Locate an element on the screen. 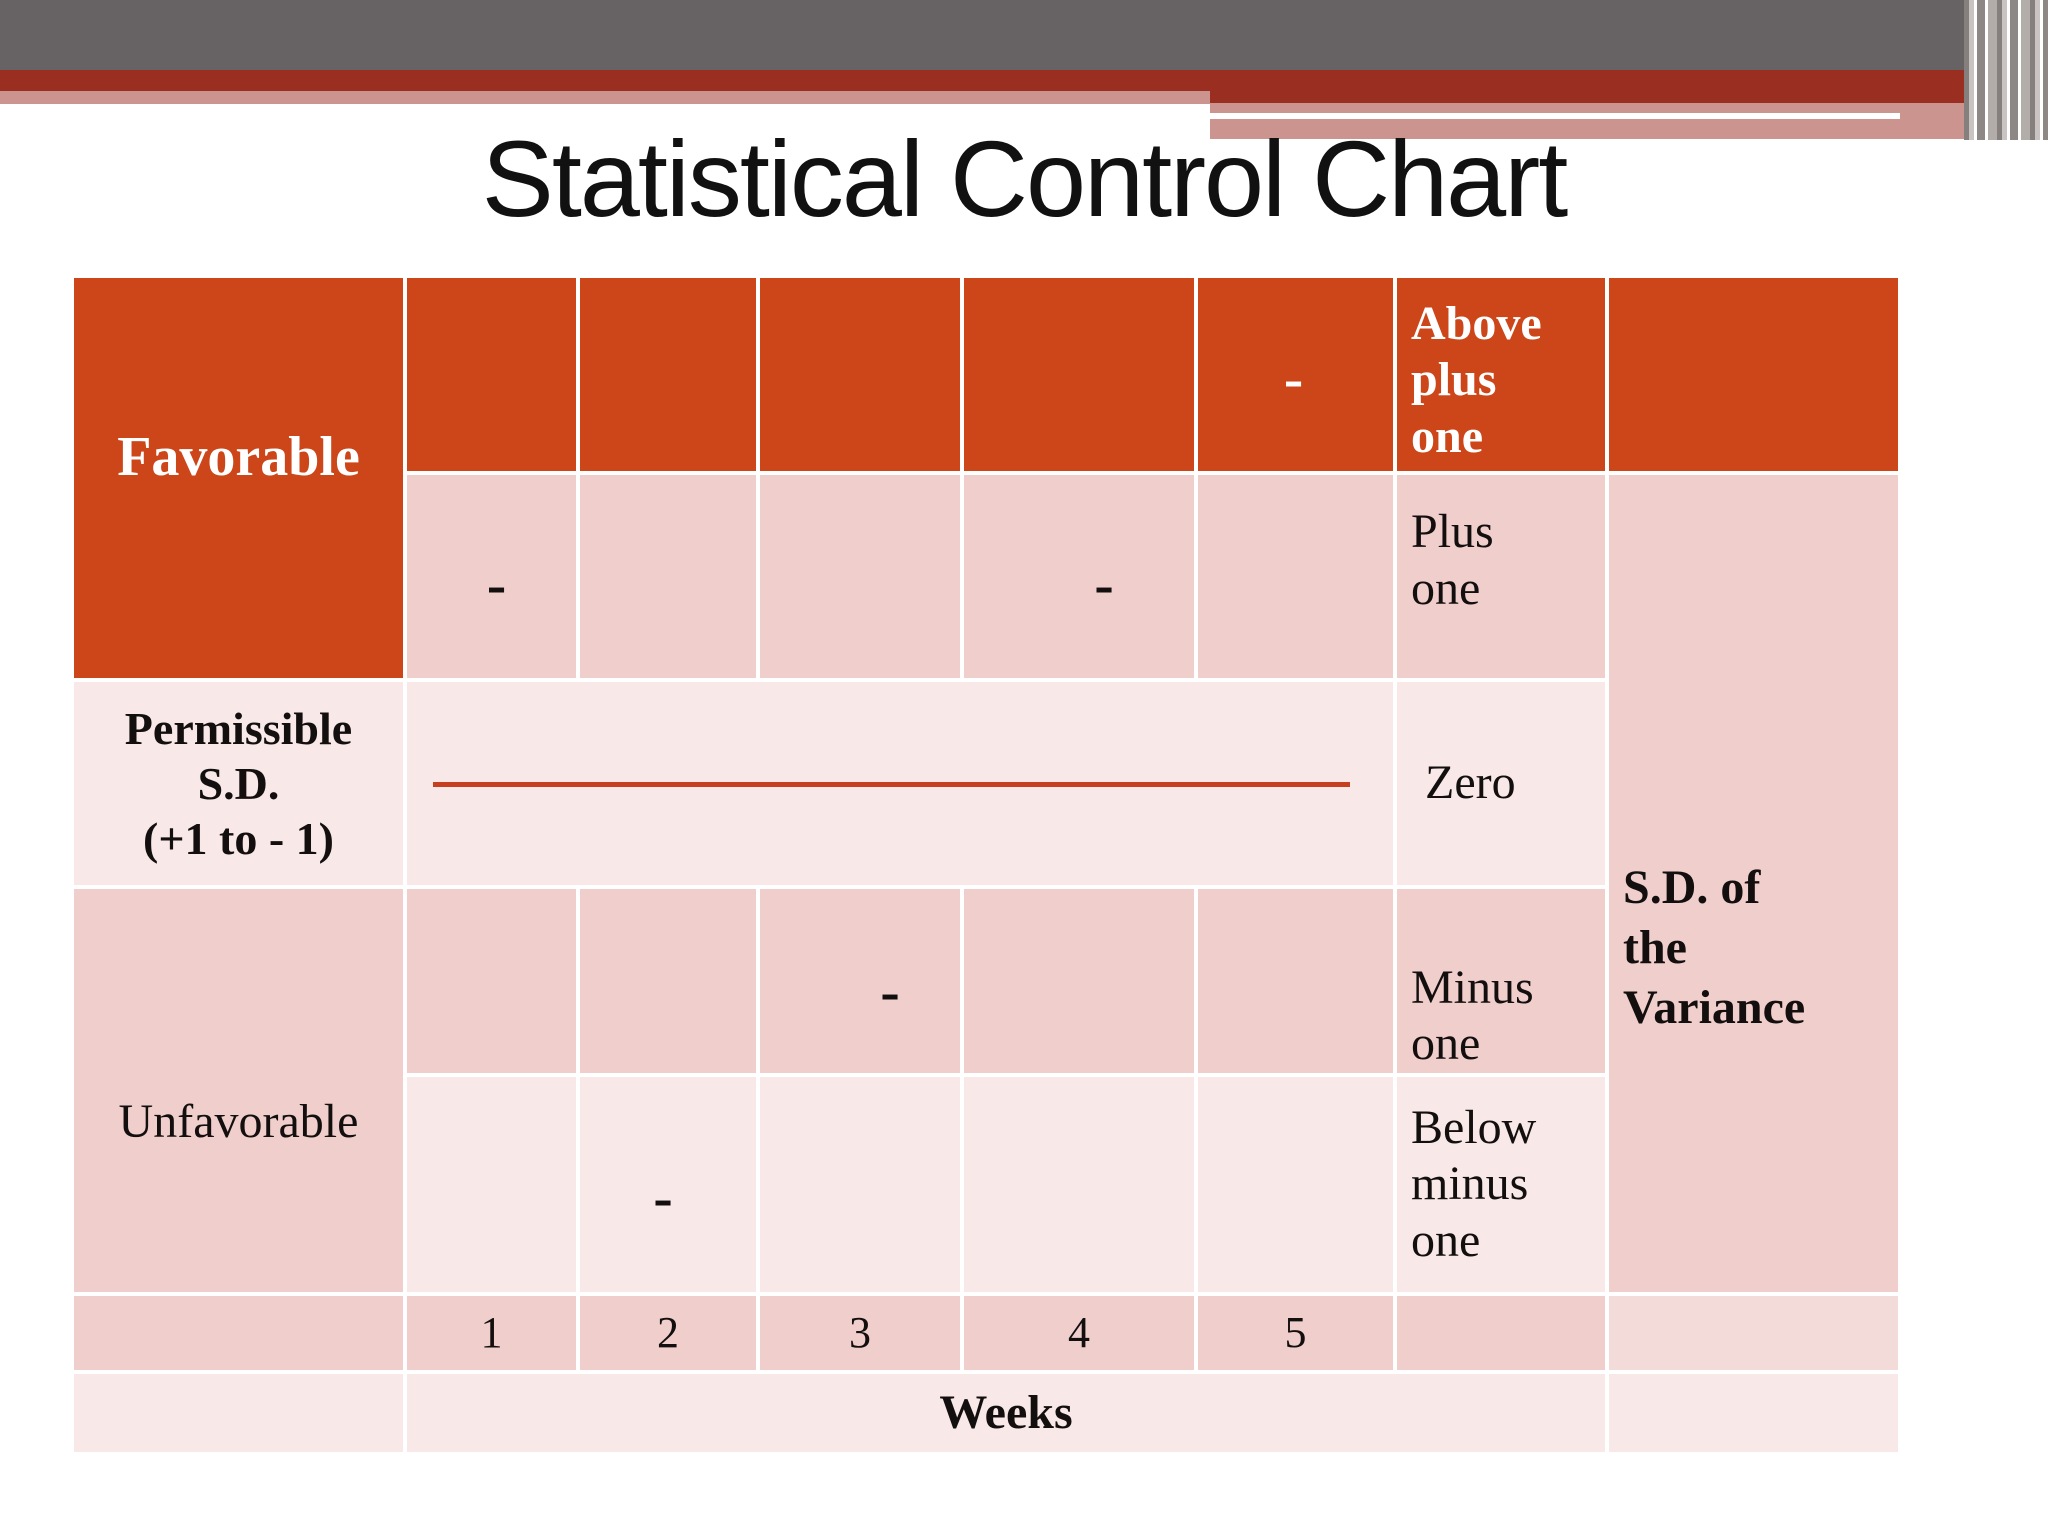  permissible-label: Permissible S.D. (+1 to - 1) is located at coordinates (238, 783).